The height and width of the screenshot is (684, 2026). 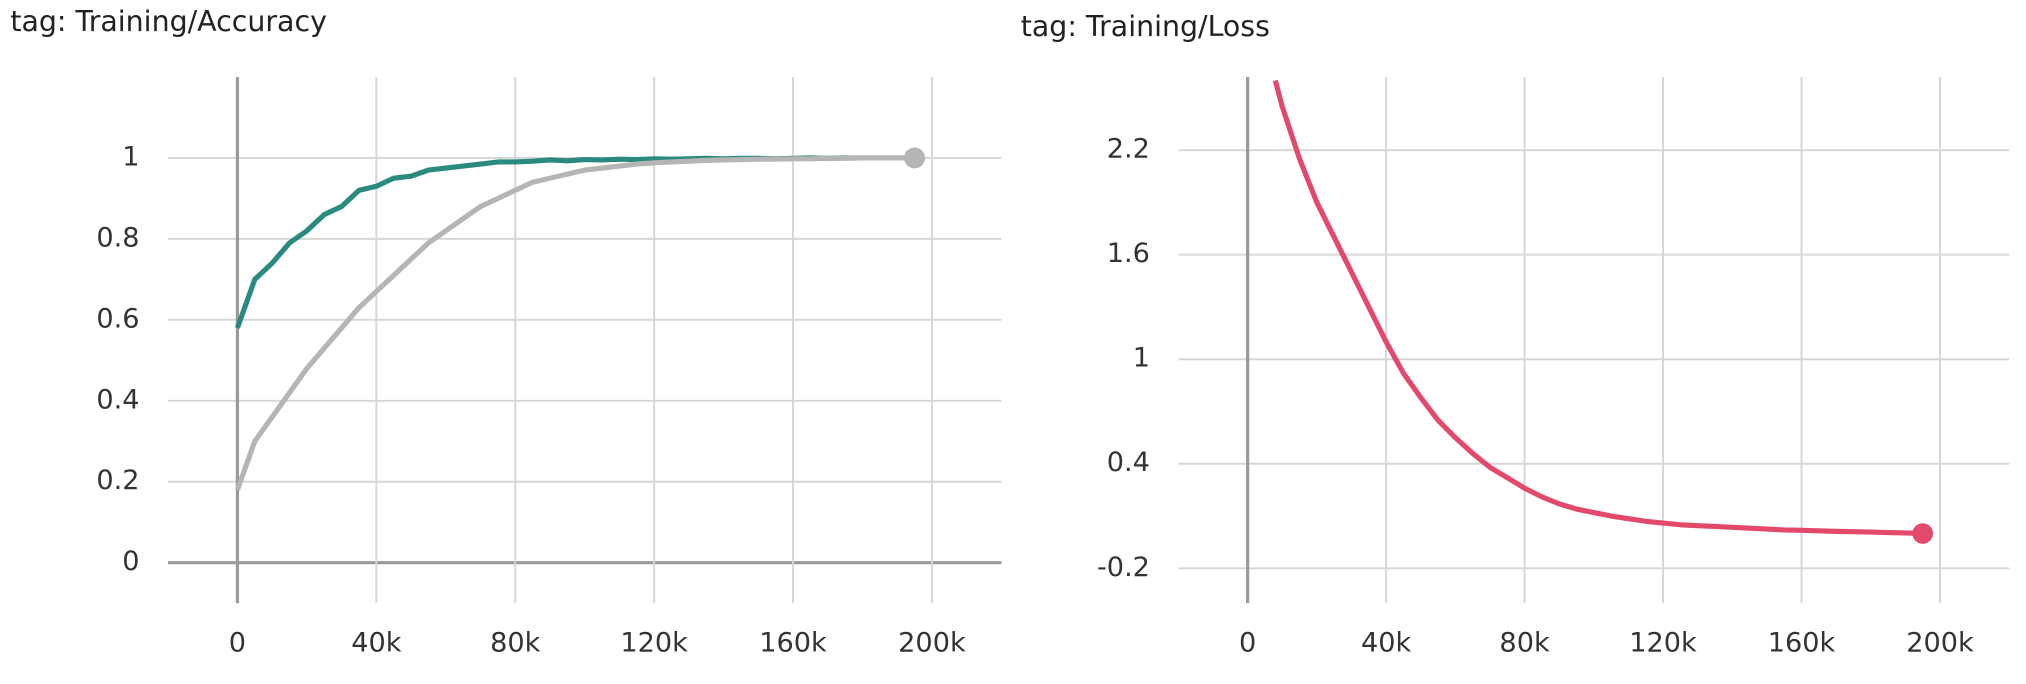 I want to click on series-line, so click(x=574, y=242).